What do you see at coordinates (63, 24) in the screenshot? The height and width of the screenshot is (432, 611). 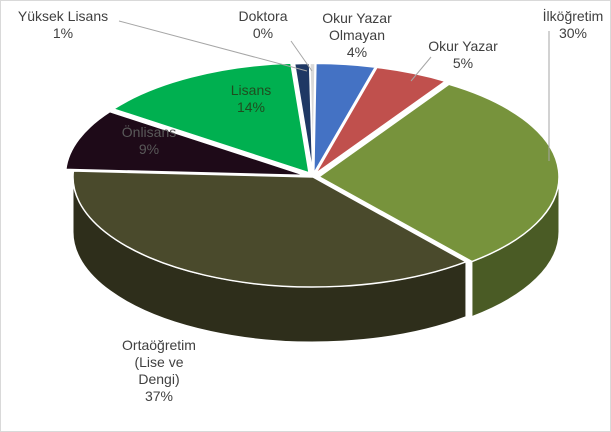 I see `data-label-6: Yüksek Lisans 1%` at bounding box center [63, 24].